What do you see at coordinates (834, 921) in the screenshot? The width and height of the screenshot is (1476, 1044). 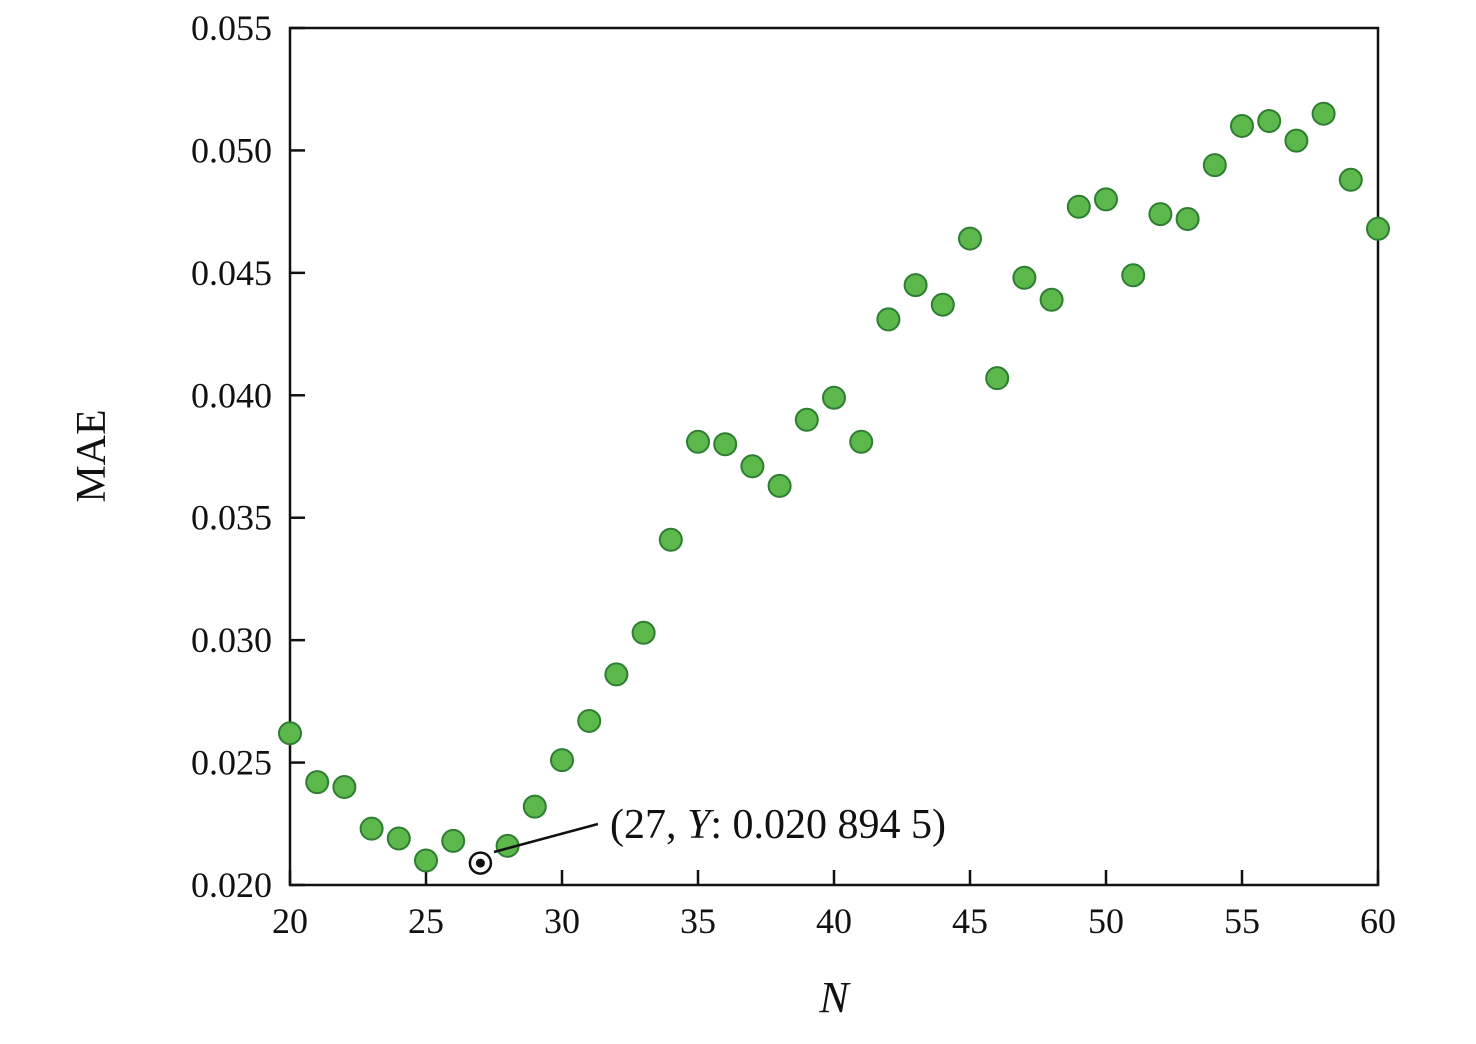 I see `x-tick-label: 40` at bounding box center [834, 921].